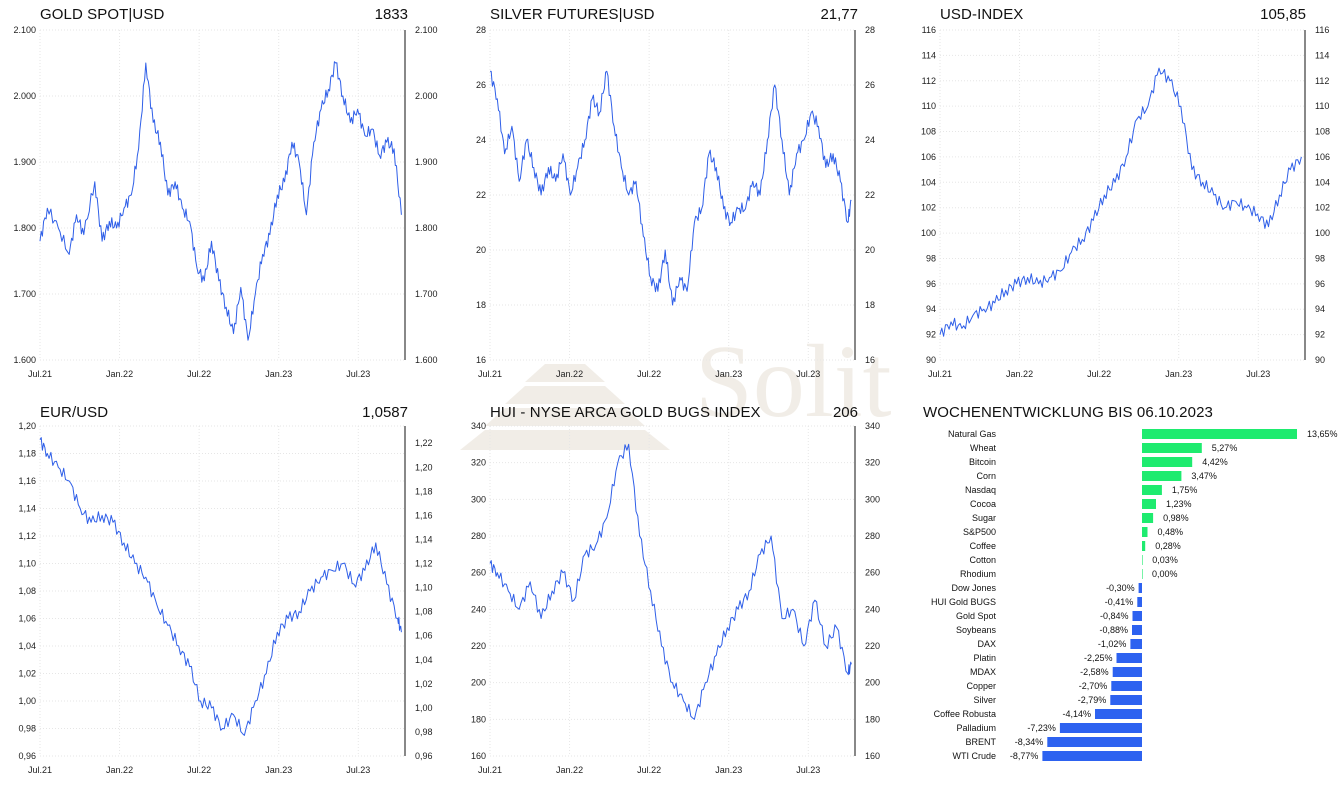 The width and height of the screenshot is (1344, 788). Describe the element at coordinates (1185, 490) in the screenshot. I see `bar-value-label: 1,75%` at that location.